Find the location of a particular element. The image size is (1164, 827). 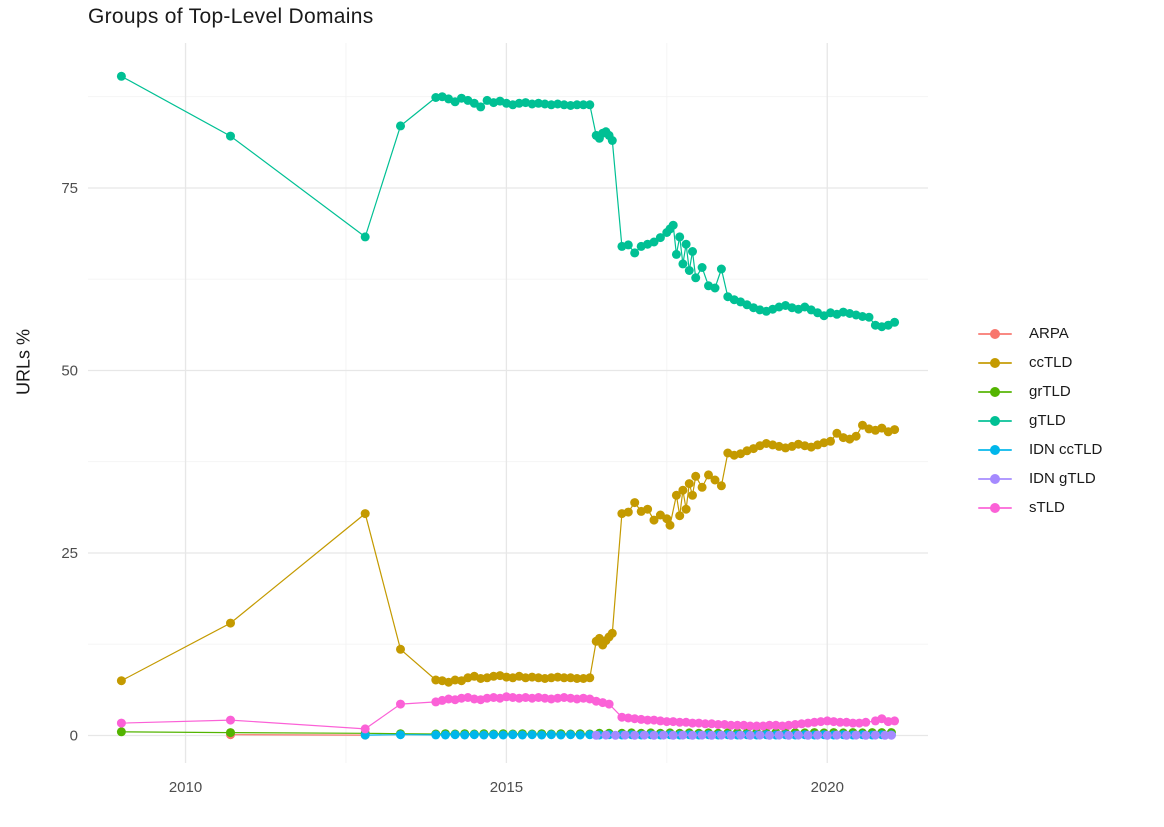

y-tick-label: 0 is located at coordinates (74, 735).